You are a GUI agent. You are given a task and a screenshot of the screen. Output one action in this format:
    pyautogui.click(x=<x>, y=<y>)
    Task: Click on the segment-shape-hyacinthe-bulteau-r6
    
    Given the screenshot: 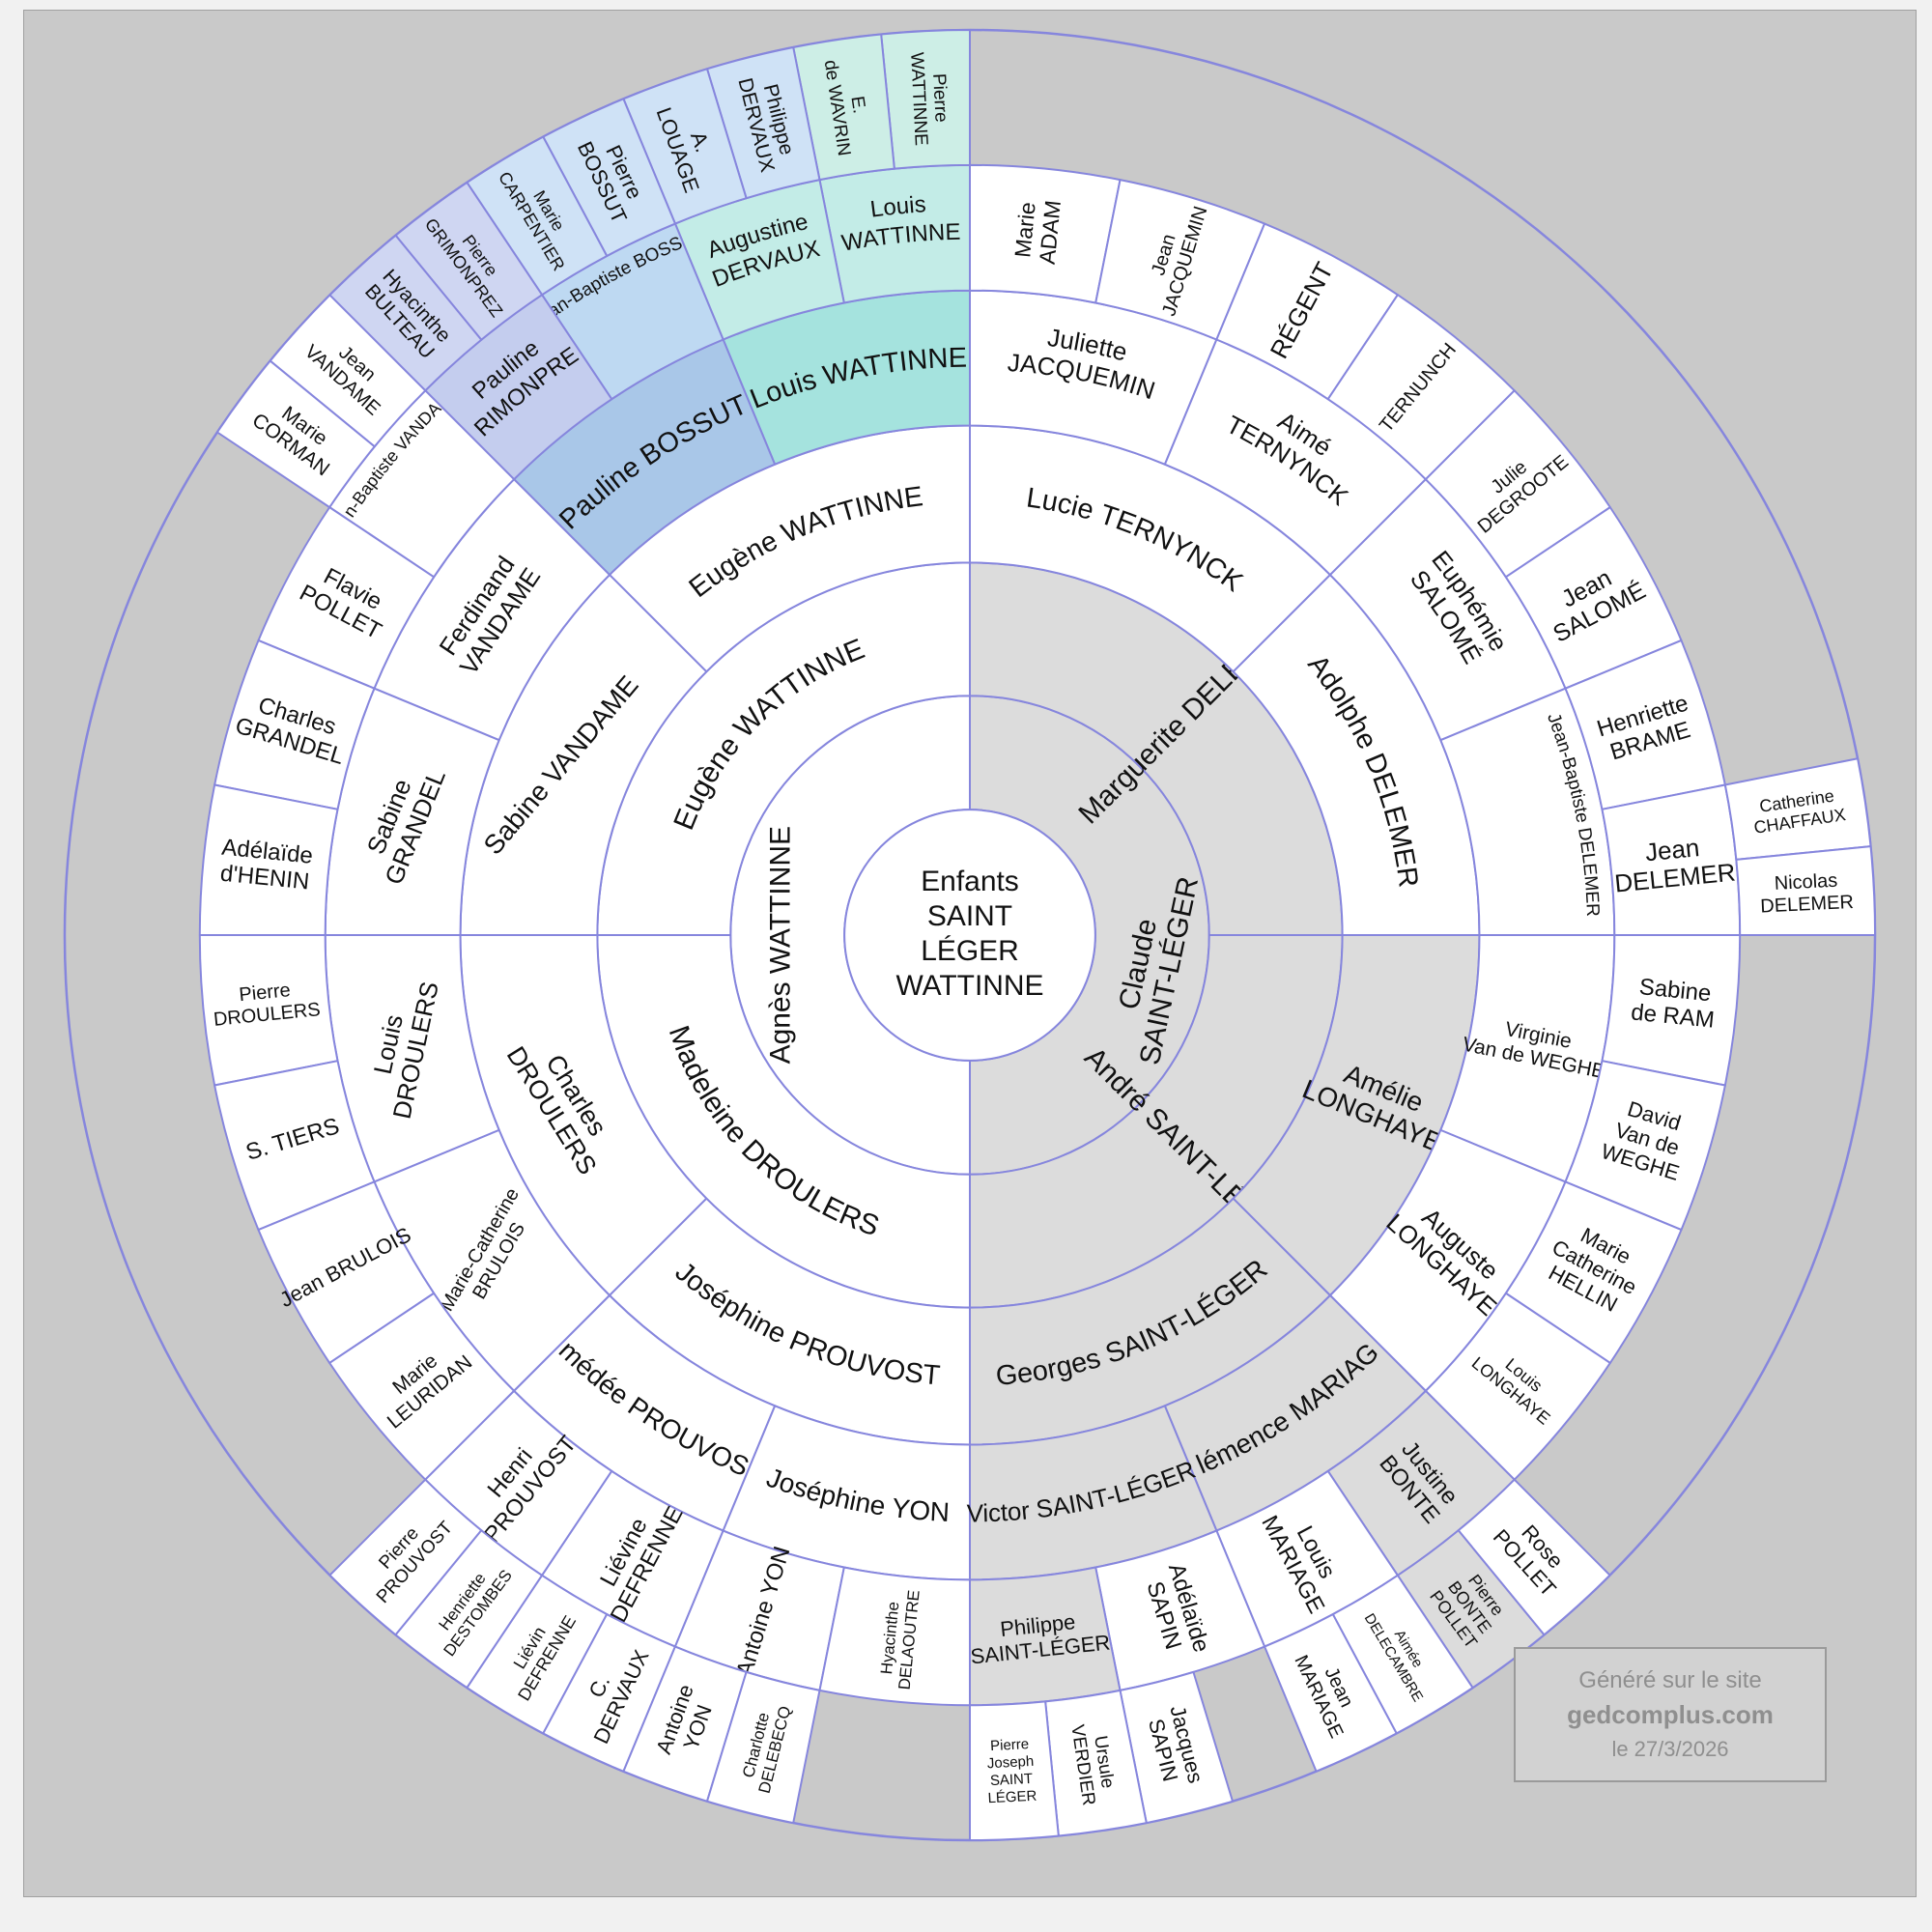 What is the action you would take?
    pyautogui.click(x=405, y=313)
    